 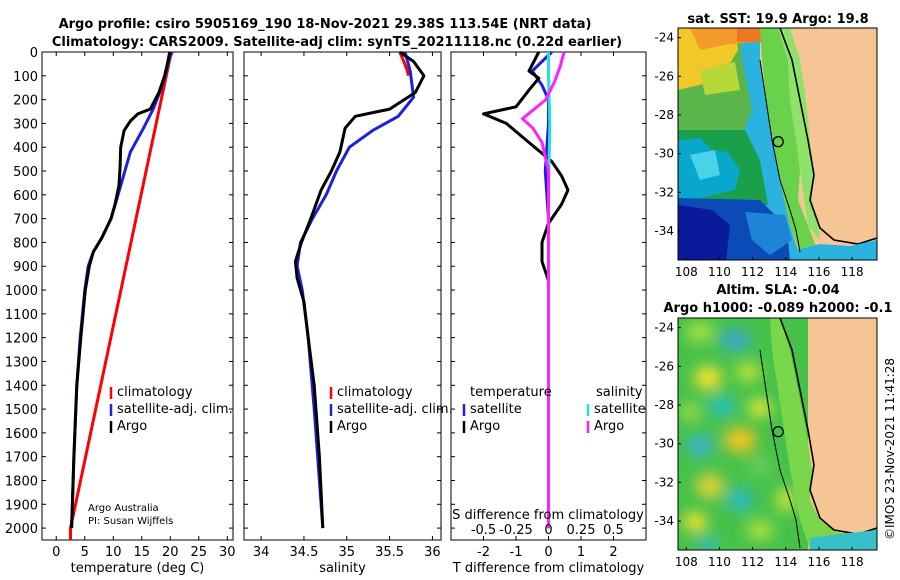 What do you see at coordinates (548, 568) in the screenshot?
I see `x-axis-label: T difference from climatology` at bounding box center [548, 568].